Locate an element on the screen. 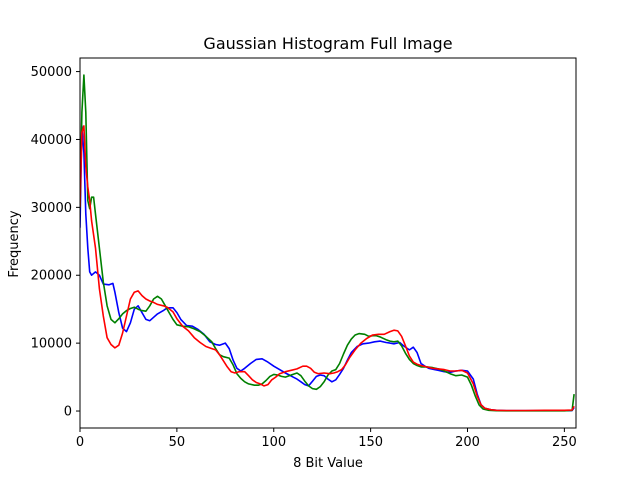 Image resolution: width=640 pixels, height=484 pixels. y-axis-ticks: 0 10000 20000 30000 40000 50000 is located at coordinates (55, 242).